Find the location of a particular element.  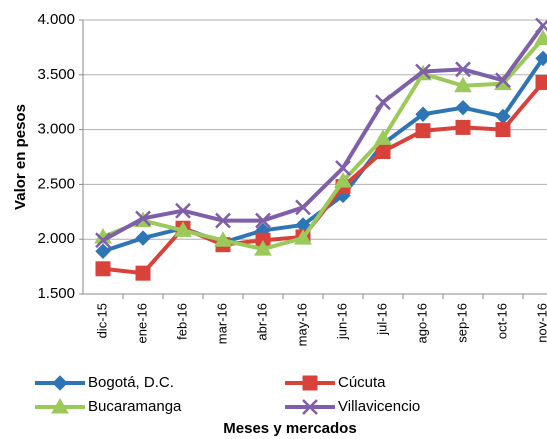

x-tick-label: feb-16 is located at coordinates (181, 321).